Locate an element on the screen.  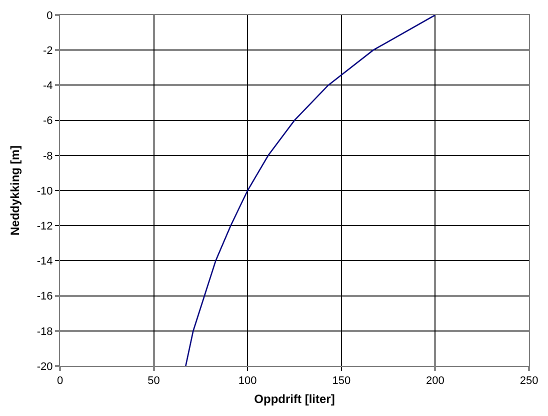
x-tick-label: 250 is located at coordinates (529, 381).